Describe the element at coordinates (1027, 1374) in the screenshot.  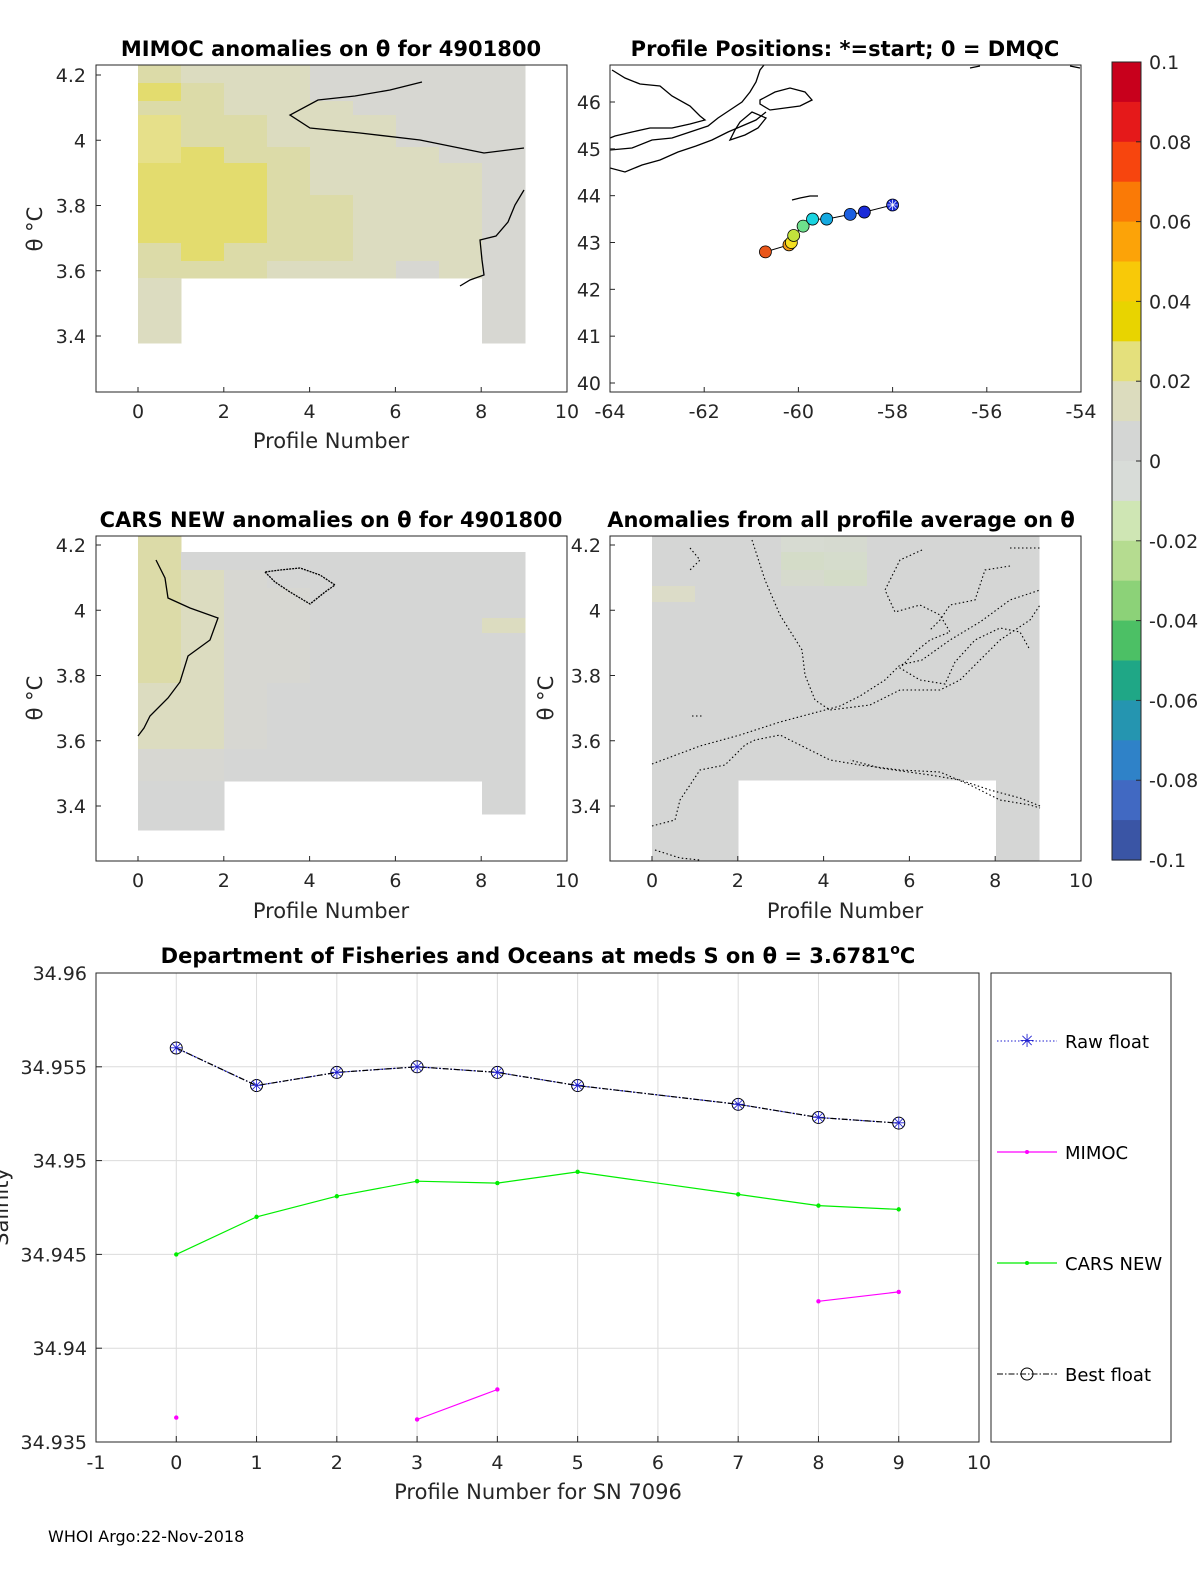
I see `circle-marker-icon` at that location.